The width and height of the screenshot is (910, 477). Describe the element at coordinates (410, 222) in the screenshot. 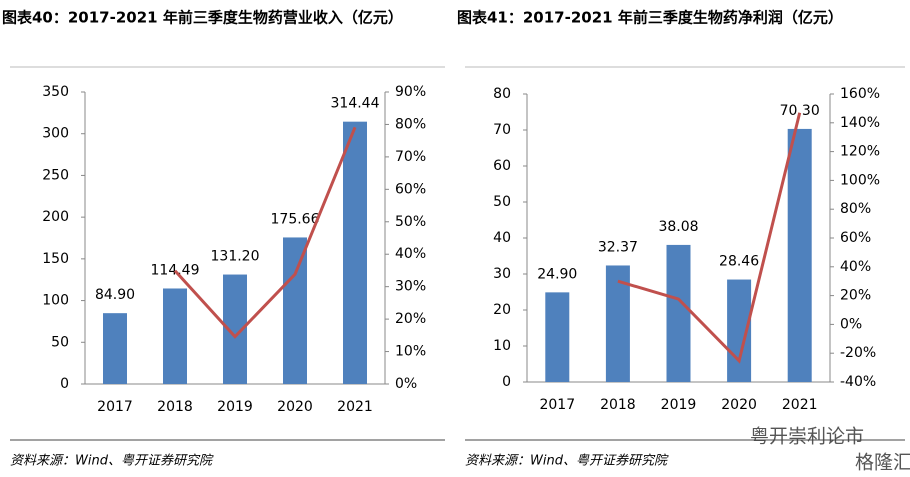

I see `y2-tick-label: 50%` at that location.